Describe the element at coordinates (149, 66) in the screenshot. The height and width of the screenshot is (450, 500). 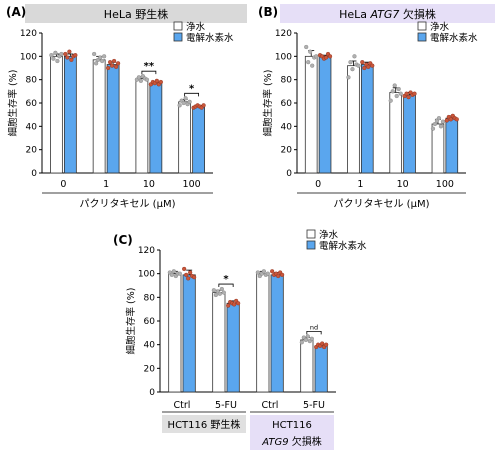
I see `significance-label: **` at that location.